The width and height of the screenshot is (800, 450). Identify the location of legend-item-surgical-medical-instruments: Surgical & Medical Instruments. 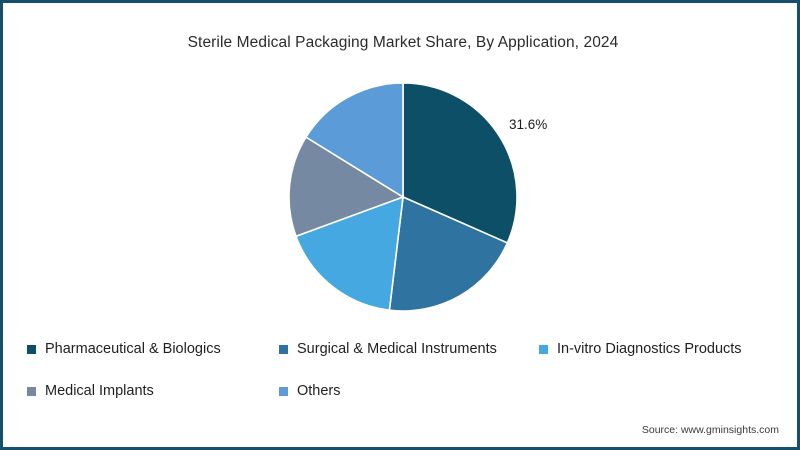
(409, 349).